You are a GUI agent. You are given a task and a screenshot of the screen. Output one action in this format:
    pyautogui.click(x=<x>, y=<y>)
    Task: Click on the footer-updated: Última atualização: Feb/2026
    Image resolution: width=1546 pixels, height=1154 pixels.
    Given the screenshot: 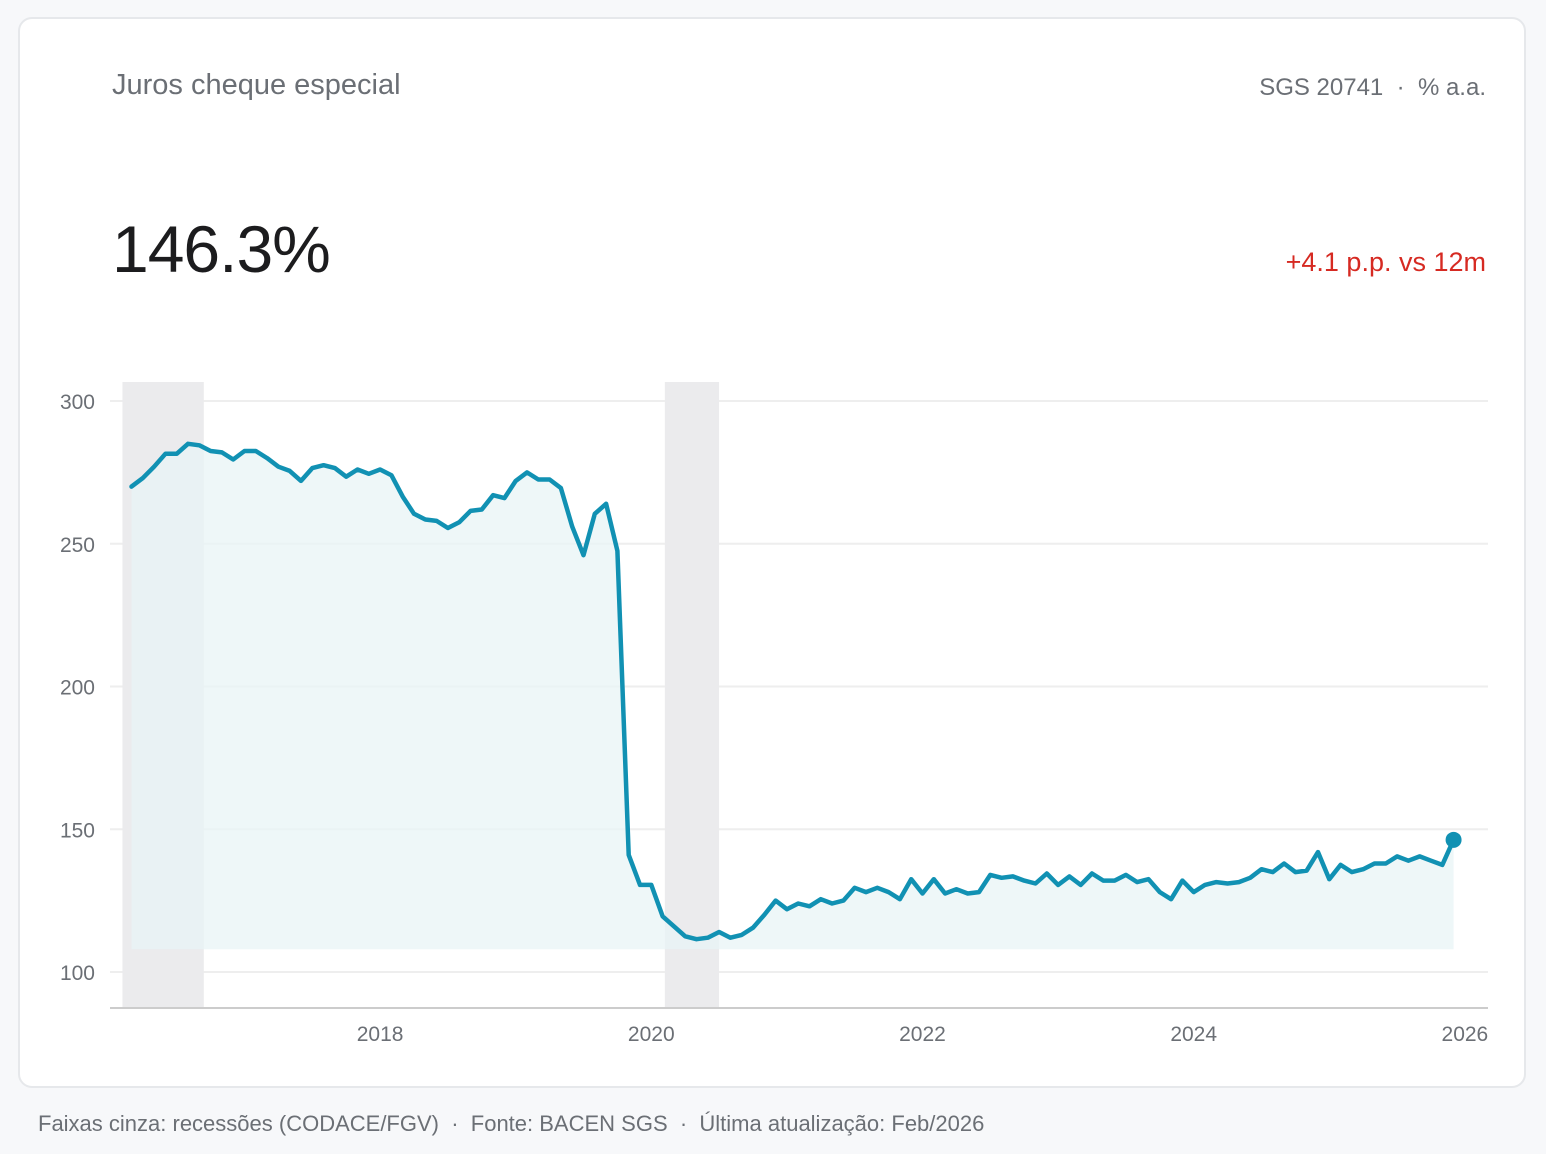 What is the action you would take?
    pyautogui.click(x=842, y=1123)
    